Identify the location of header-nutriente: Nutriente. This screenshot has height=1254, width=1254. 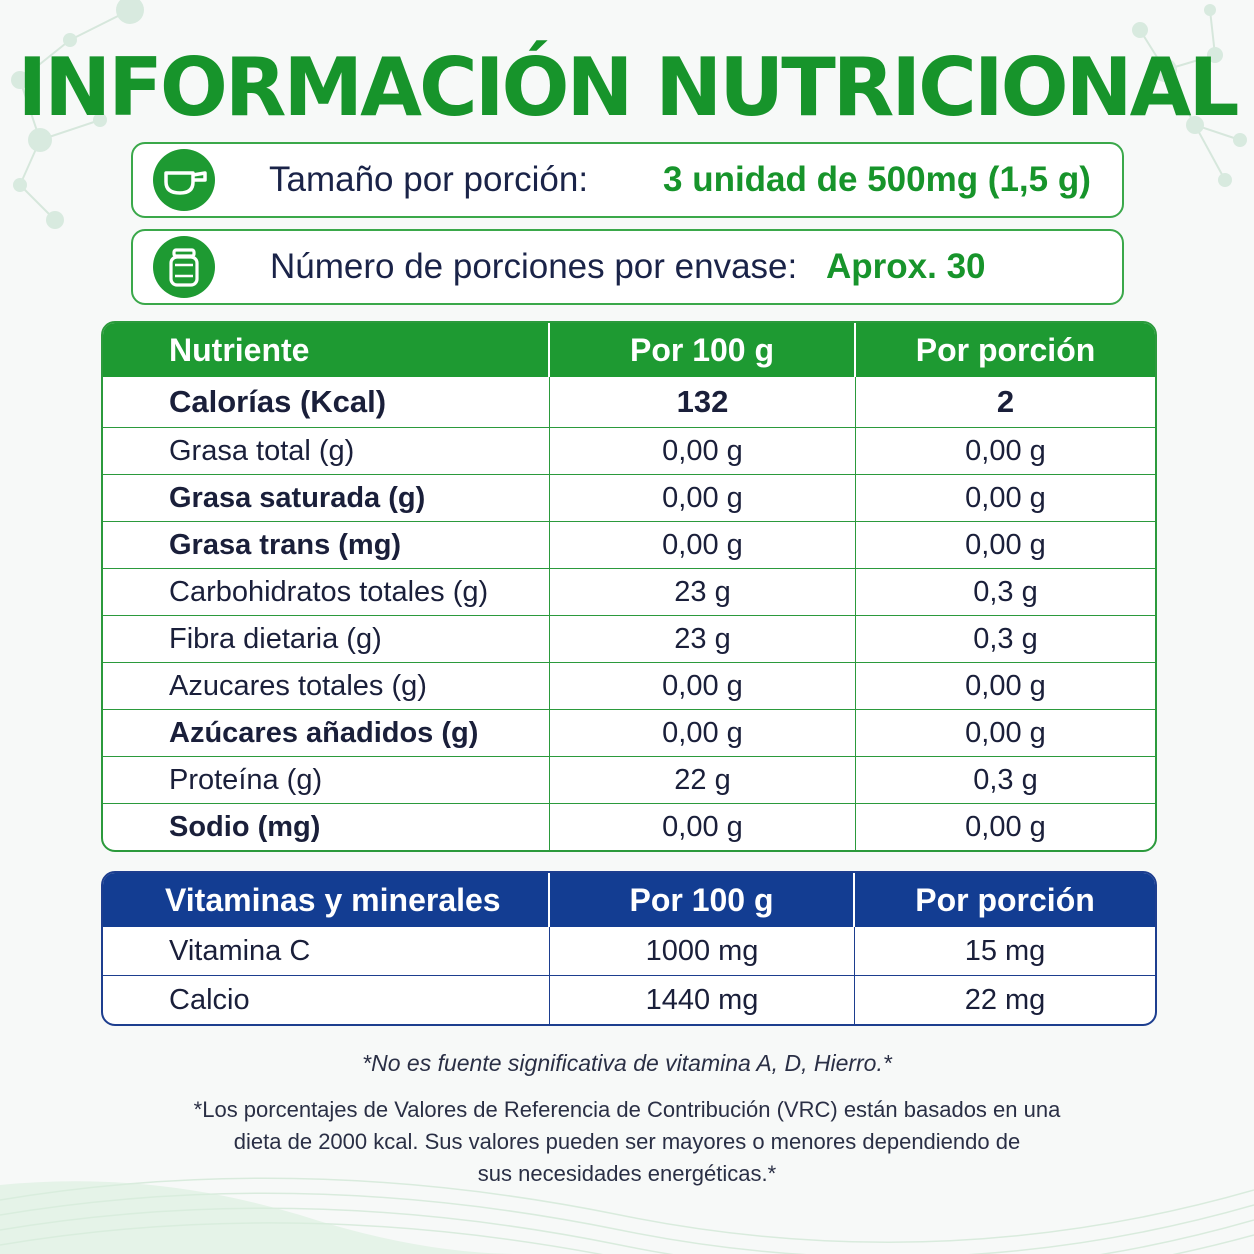
(326, 350).